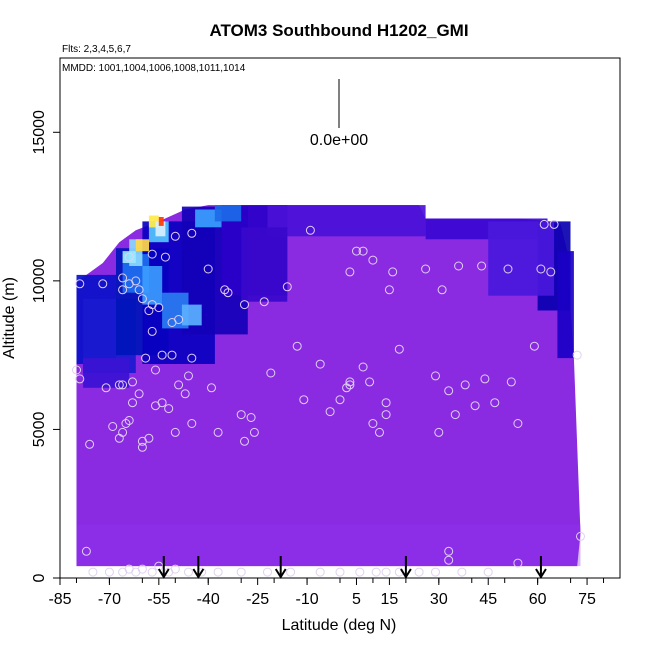 The width and height of the screenshot is (650, 650). What do you see at coordinates (339, 625) in the screenshot?
I see `x-axis-label: Latitude (deg N)` at bounding box center [339, 625].